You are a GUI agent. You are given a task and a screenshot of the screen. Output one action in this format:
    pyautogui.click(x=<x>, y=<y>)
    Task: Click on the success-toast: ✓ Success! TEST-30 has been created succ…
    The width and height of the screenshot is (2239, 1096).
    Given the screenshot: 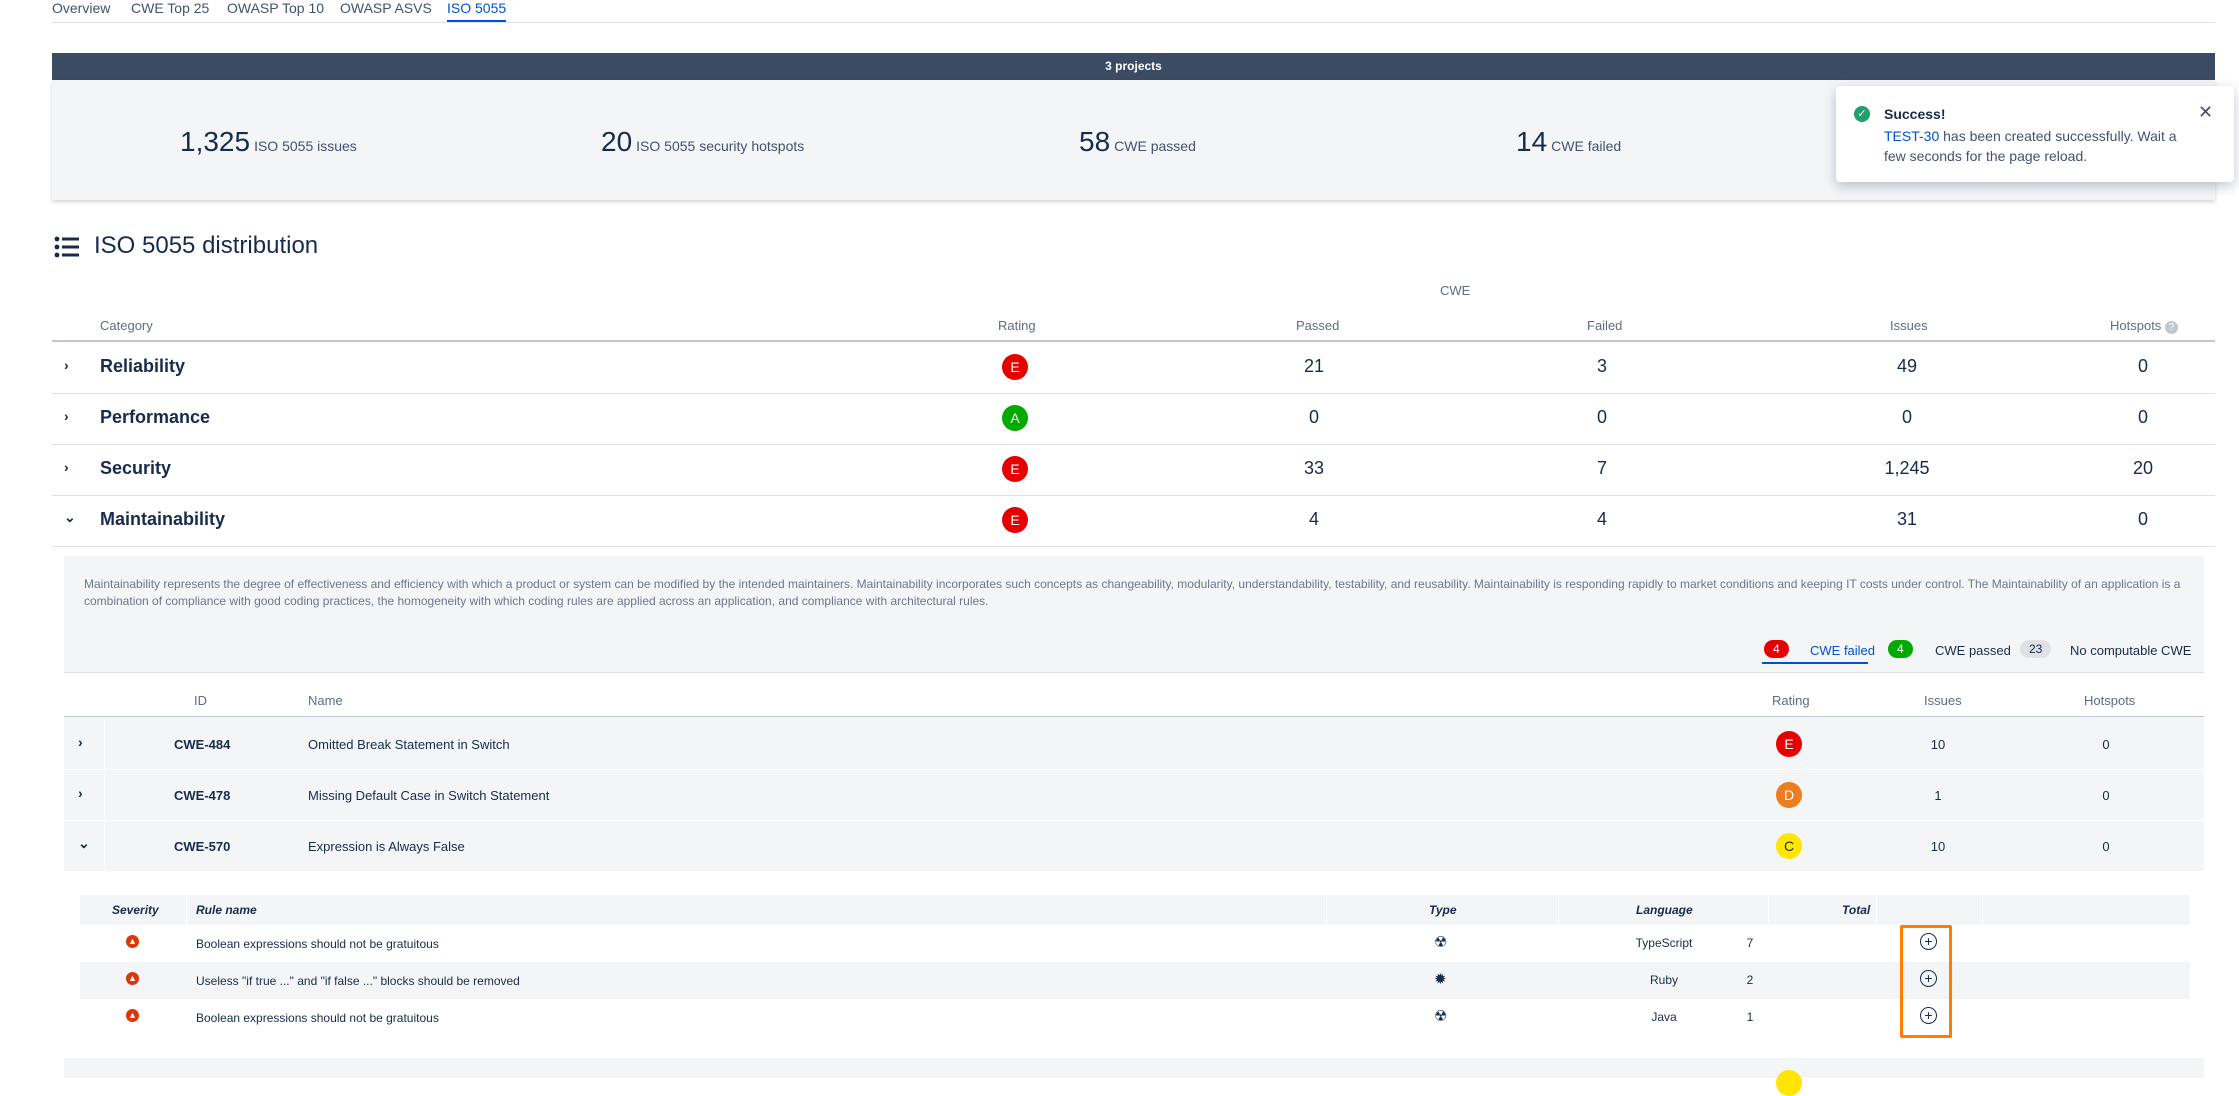 What is the action you would take?
    pyautogui.click(x=2035, y=134)
    